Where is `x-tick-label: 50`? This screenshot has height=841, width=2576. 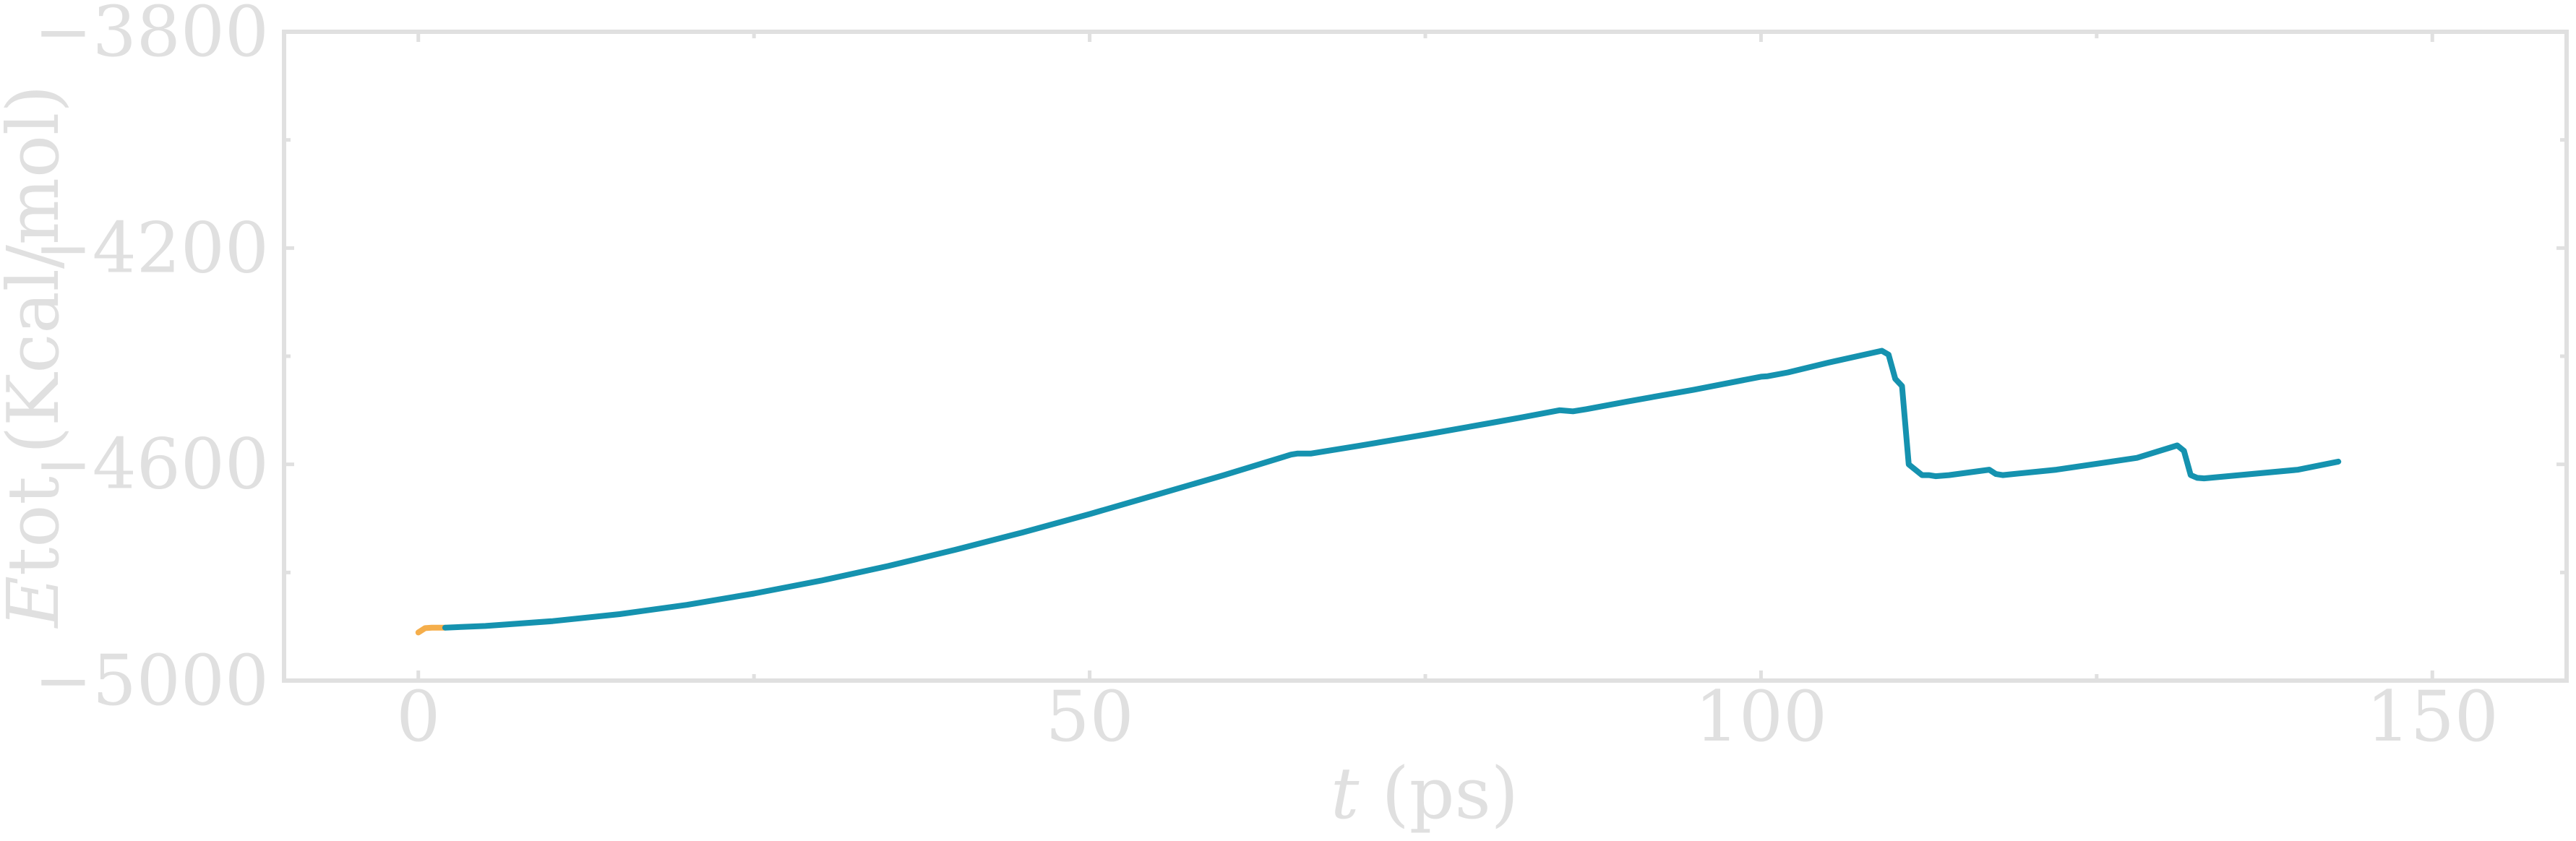
x-tick-label: 50 is located at coordinates (1090, 716).